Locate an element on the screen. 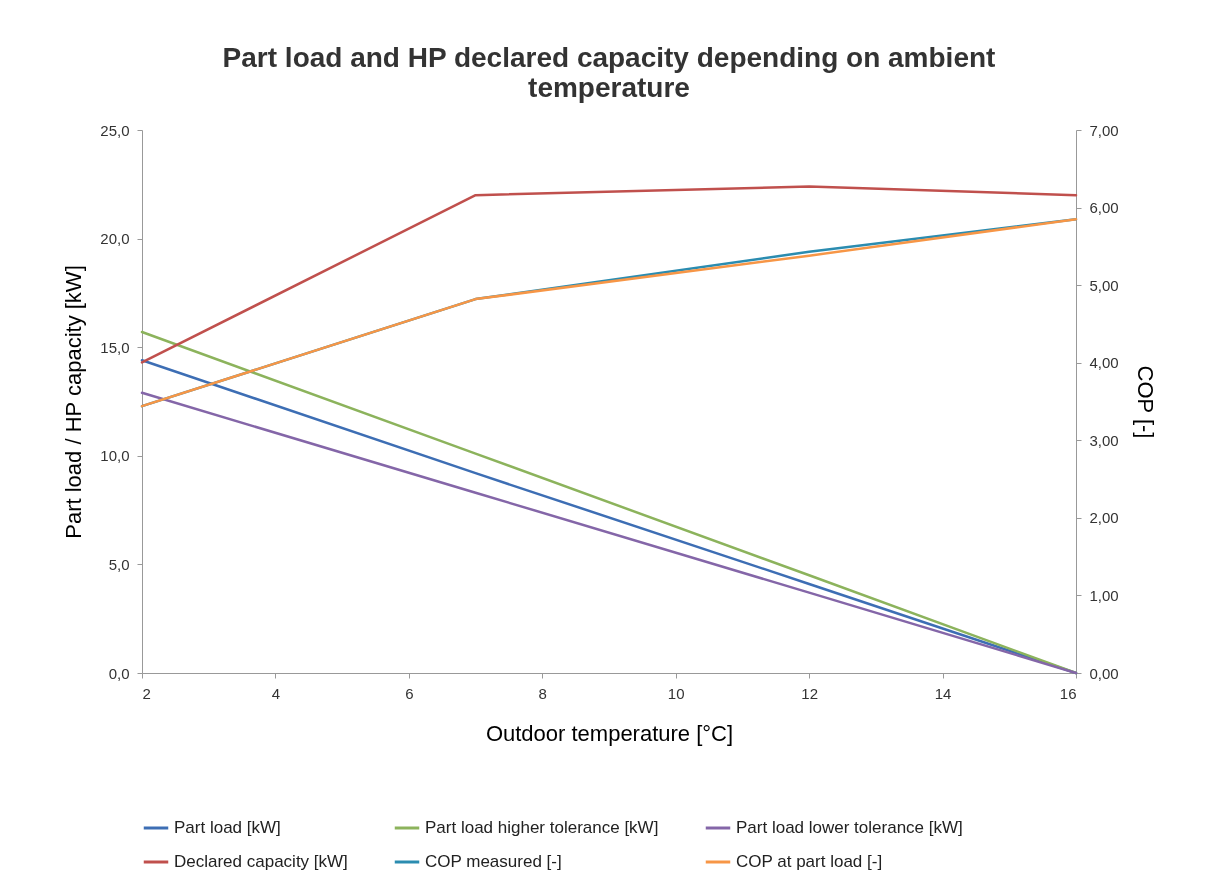  x-tick-label: 12 is located at coordinates (809, 693).